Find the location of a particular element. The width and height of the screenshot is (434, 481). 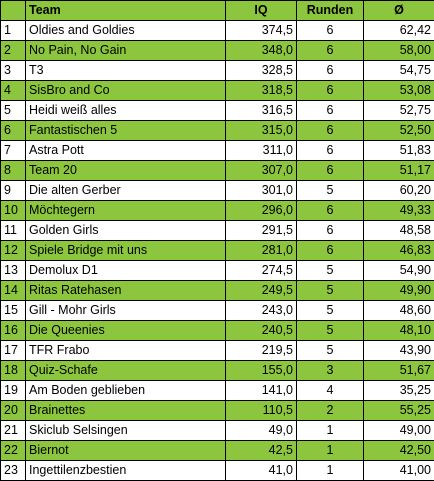

average-cell: 35,25 is located at coordinates (399, 391).